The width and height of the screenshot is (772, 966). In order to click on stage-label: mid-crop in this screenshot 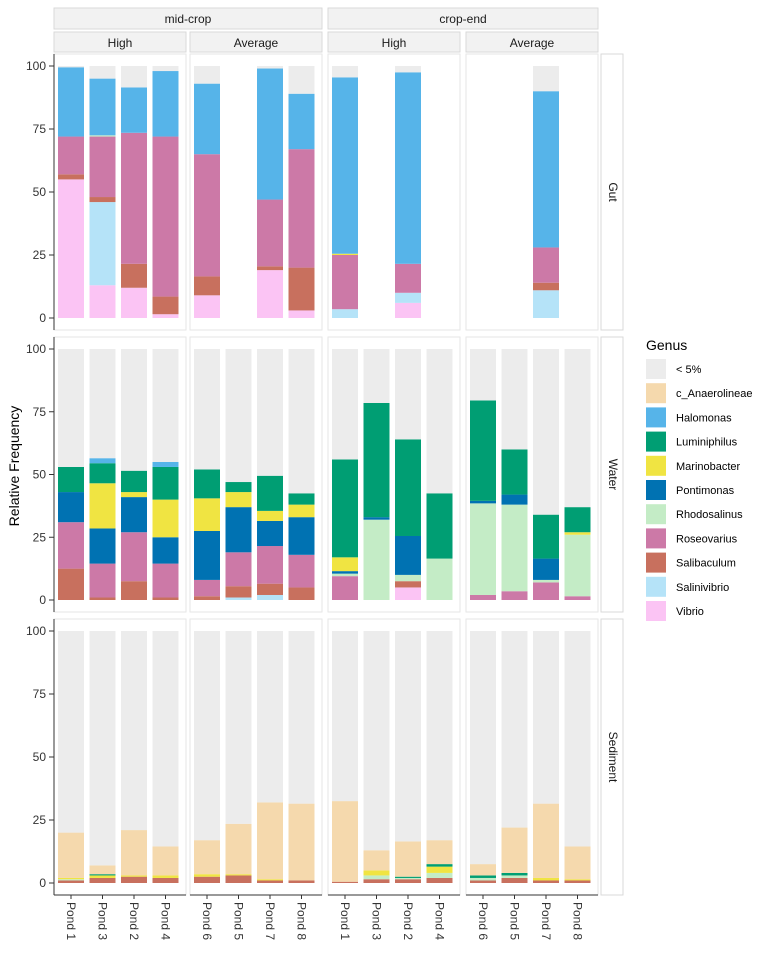, I will do `click(188, 19)`.